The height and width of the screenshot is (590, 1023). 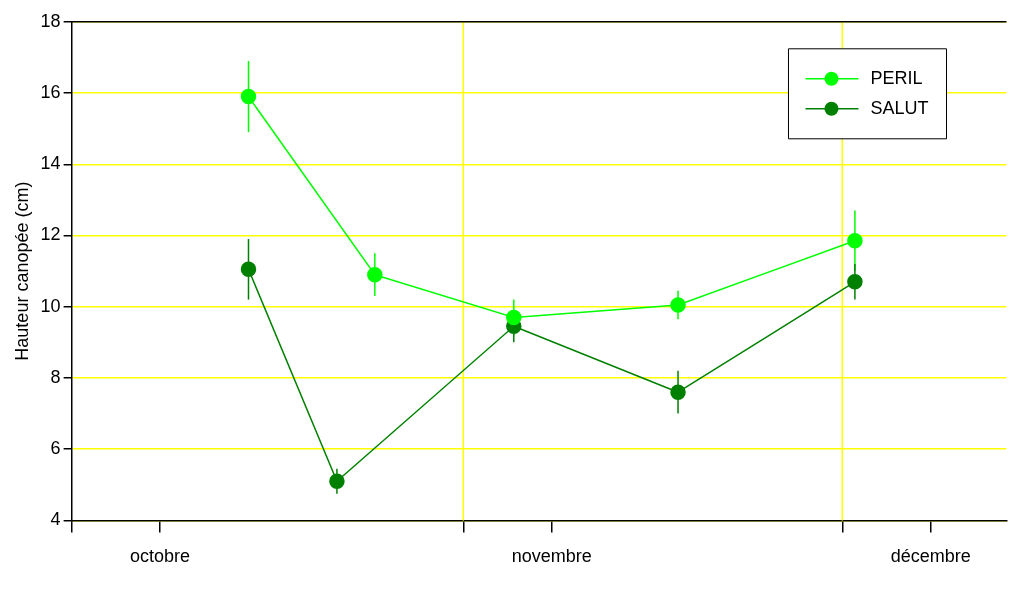 I want to click on y-axis-title: Hauteur canopée (cm), so click(x=21, y=271).